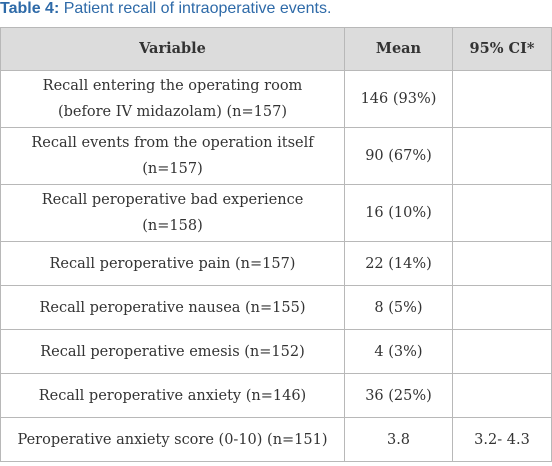 The height and width of the screenshot is (466, 552). Describe the element at coordinates (195, 8) in the screenshot. I see `caption-text: Patient recall of intraoperative events.` at that location.